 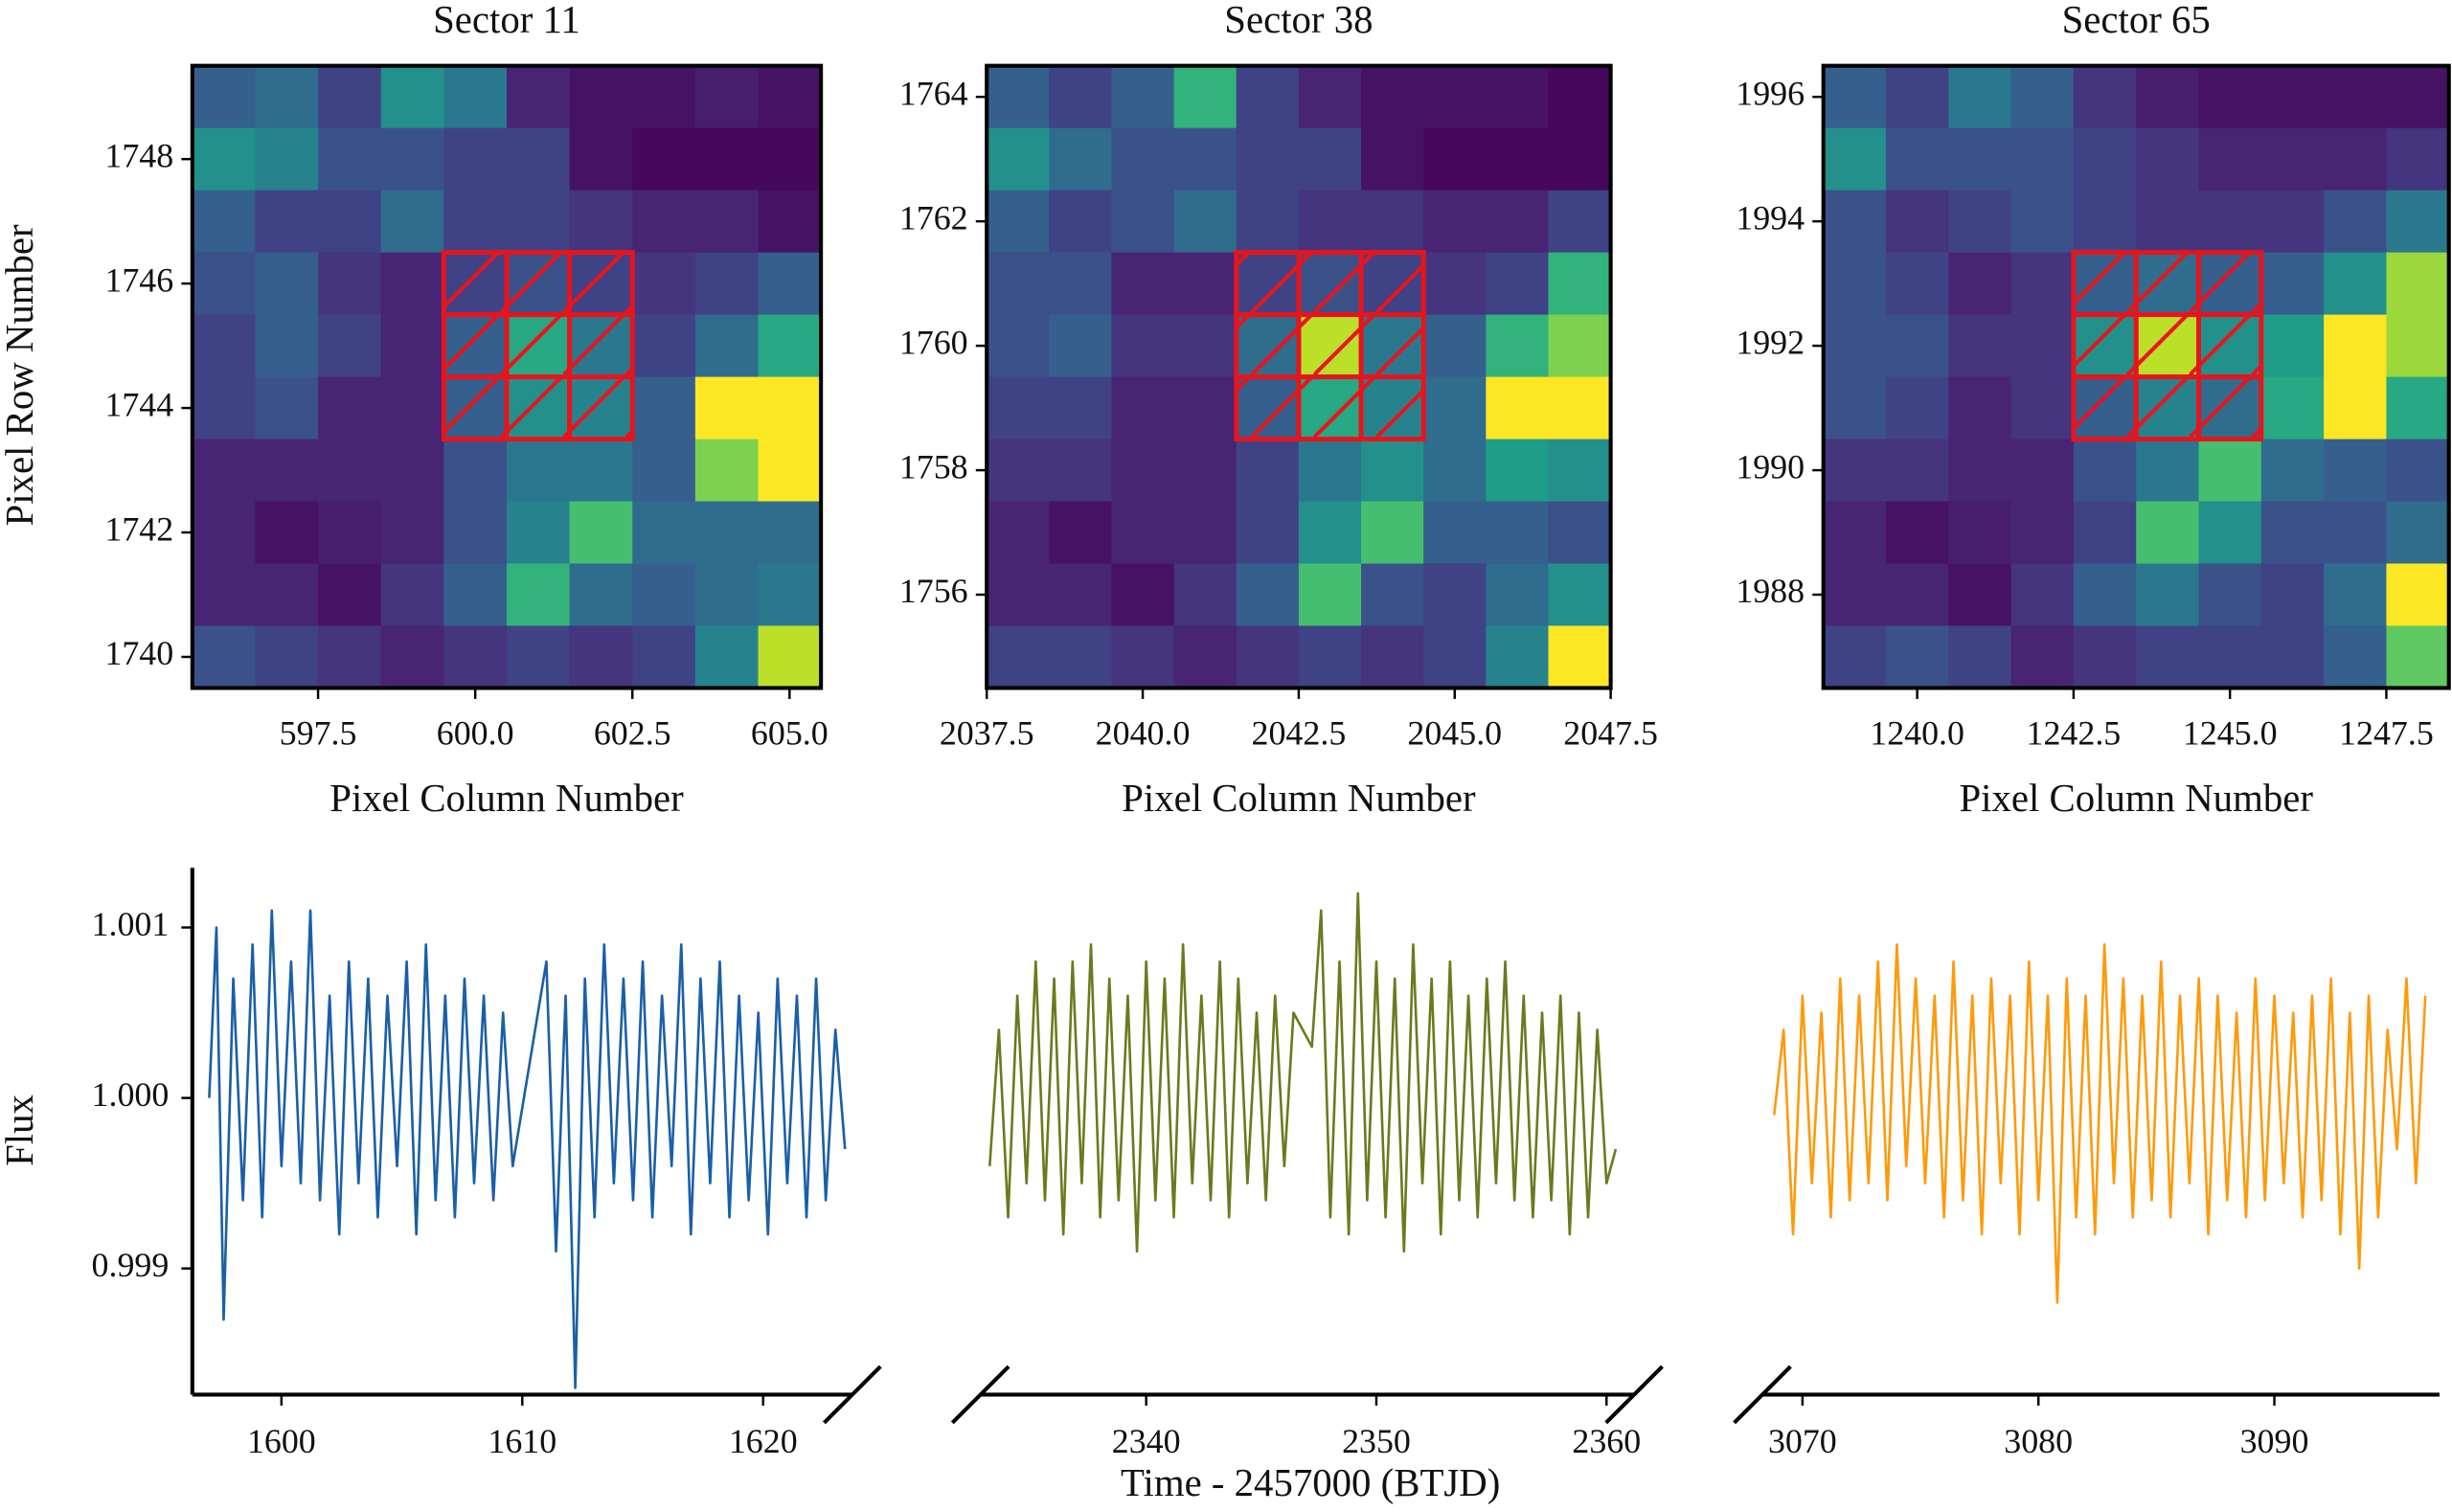 What do you see at coordinates (632, 732) in the screenshot?
I see `x-tick-label: 602.5` at bounding box center [632, 732].